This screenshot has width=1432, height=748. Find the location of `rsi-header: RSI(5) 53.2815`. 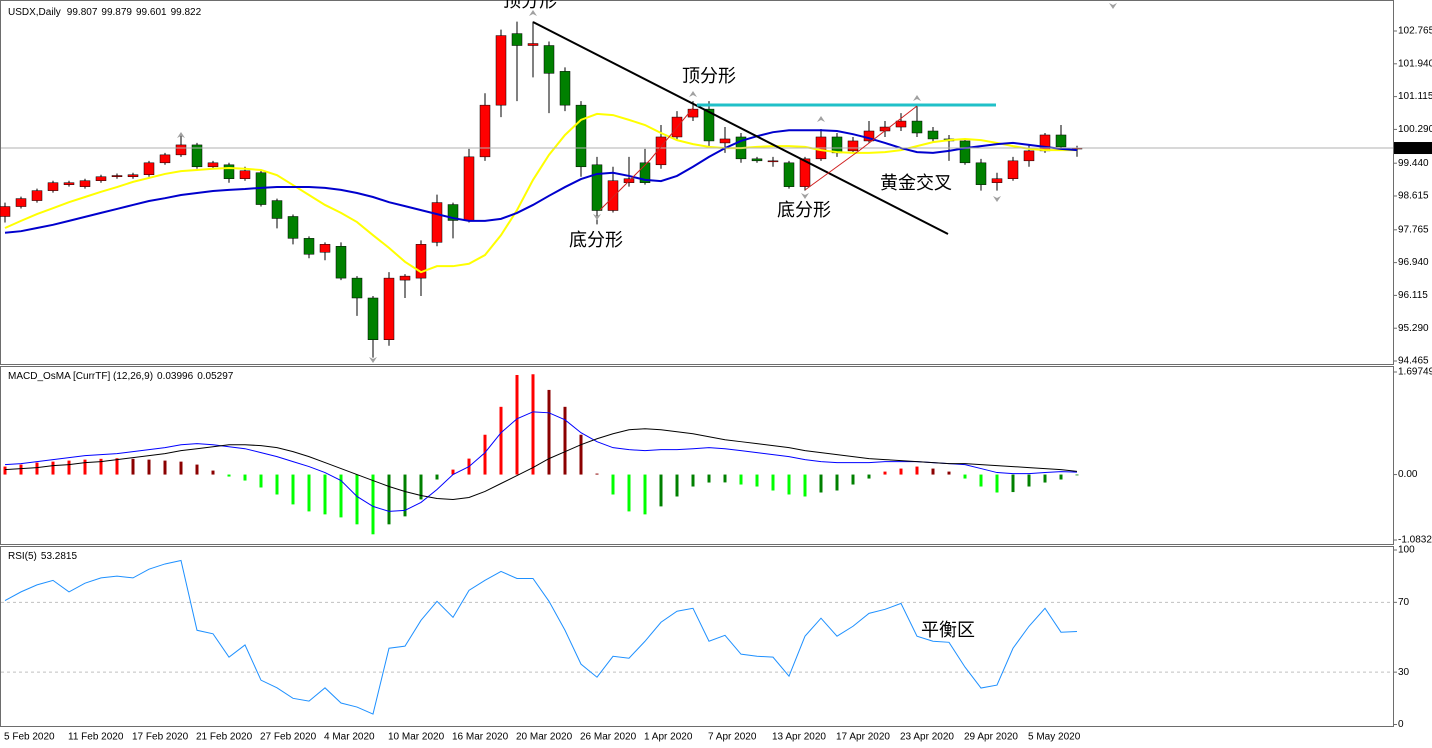

rsi-header: RSI(5) 53.2815 is located at coordinates (42, 556).